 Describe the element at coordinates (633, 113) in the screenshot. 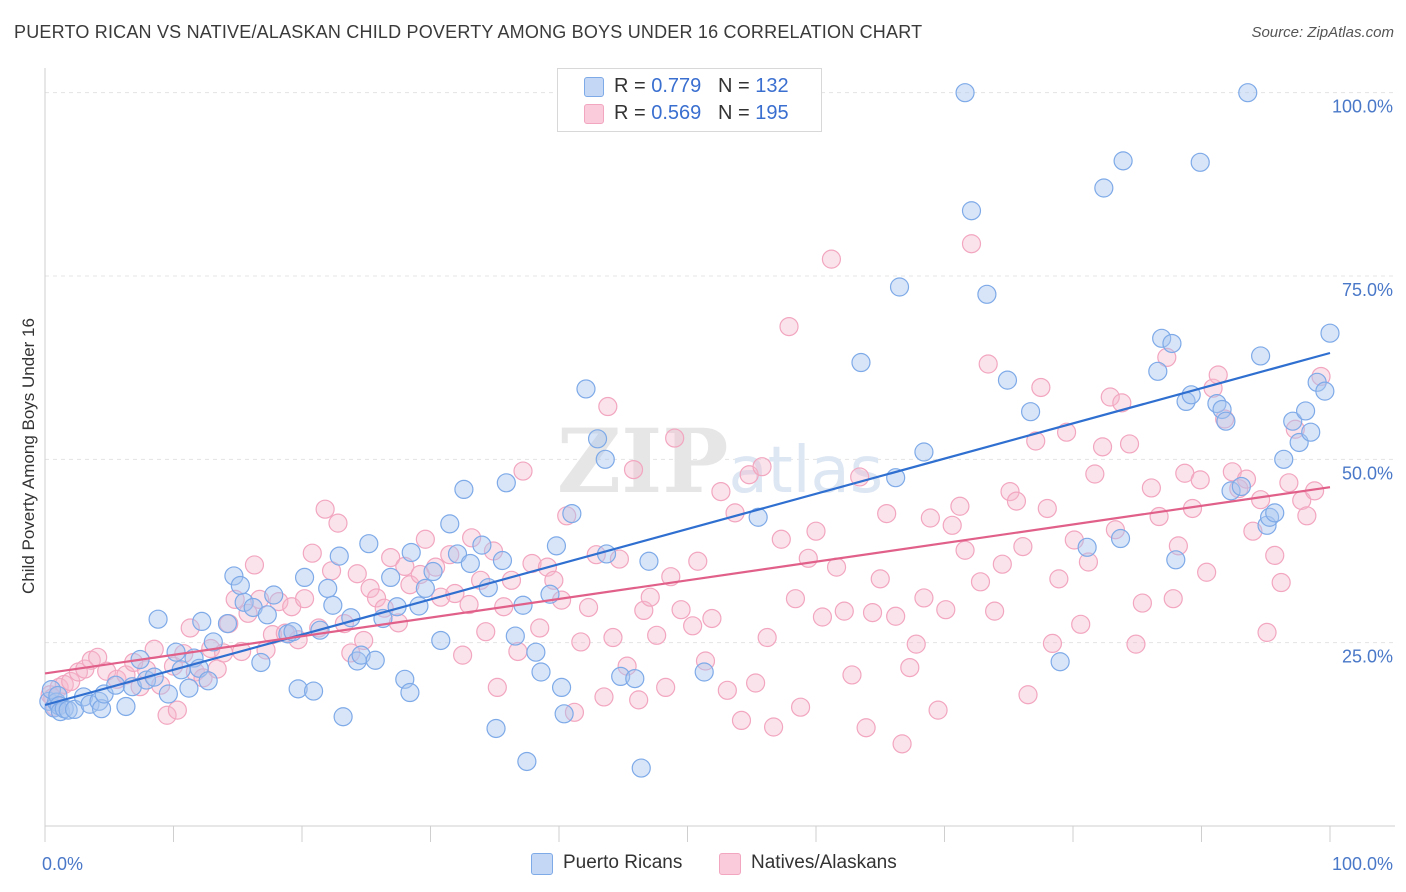

I see `r-label: R =` at that location.